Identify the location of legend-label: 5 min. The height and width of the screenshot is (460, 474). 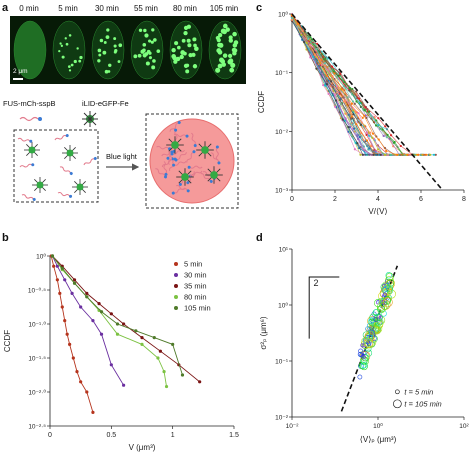
(193, 264).